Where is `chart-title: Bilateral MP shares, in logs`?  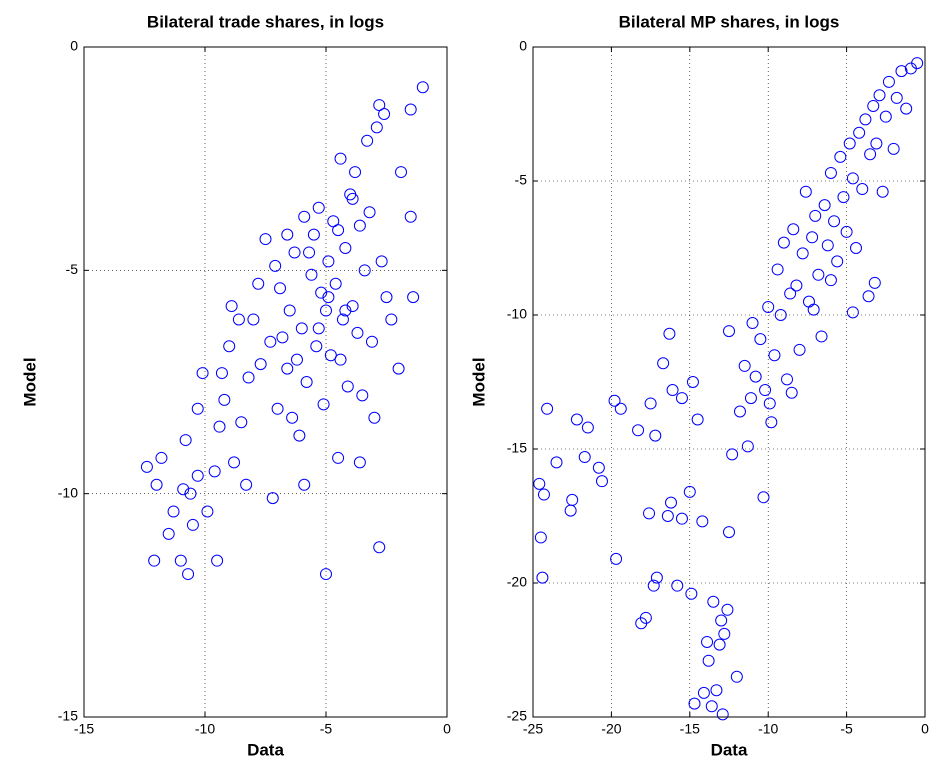 chart-title: Bilateral MP shares, in logs is located at coordinates (729, 21).